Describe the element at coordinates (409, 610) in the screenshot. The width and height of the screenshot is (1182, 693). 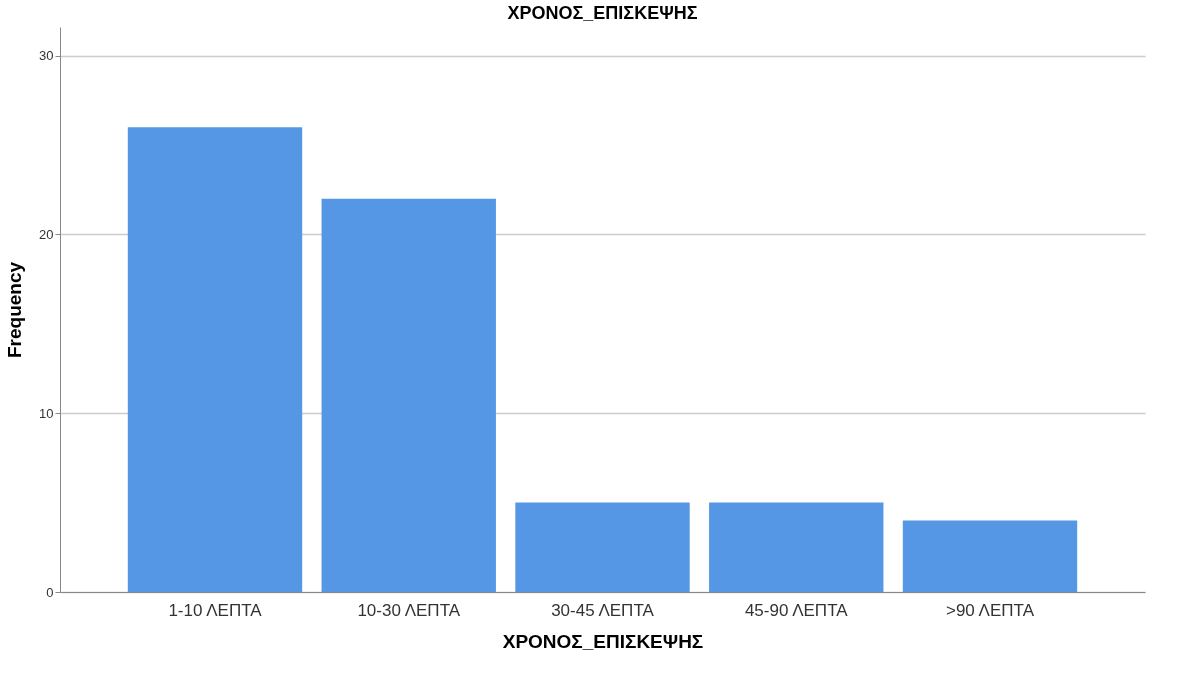
I see `x-tick-label: 10-30 ΛΕΠΤΑ` at that location.